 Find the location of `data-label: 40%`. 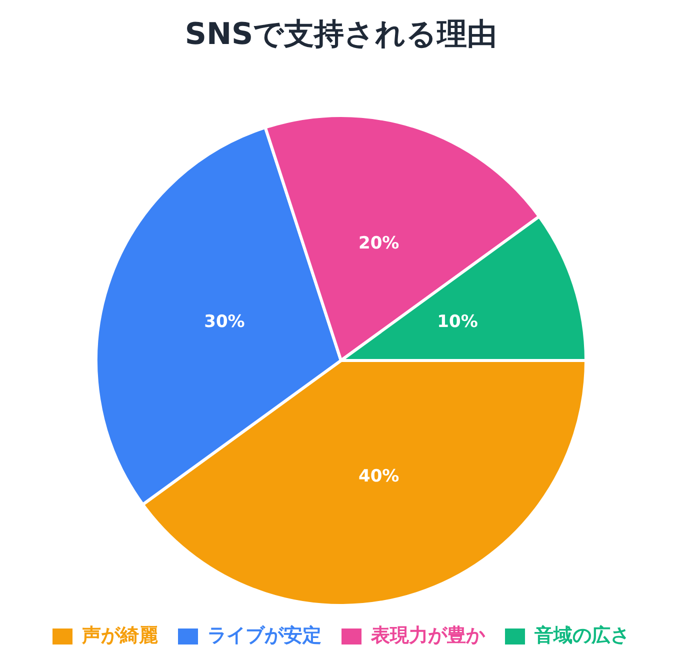

data-label: 40% is located at coordinates (379, 476).